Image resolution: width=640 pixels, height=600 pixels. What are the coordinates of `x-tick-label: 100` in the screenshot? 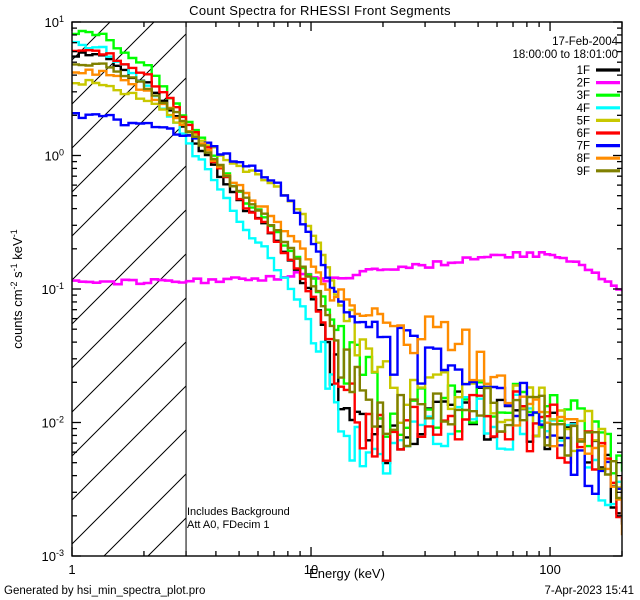 It's located at (550, 569).